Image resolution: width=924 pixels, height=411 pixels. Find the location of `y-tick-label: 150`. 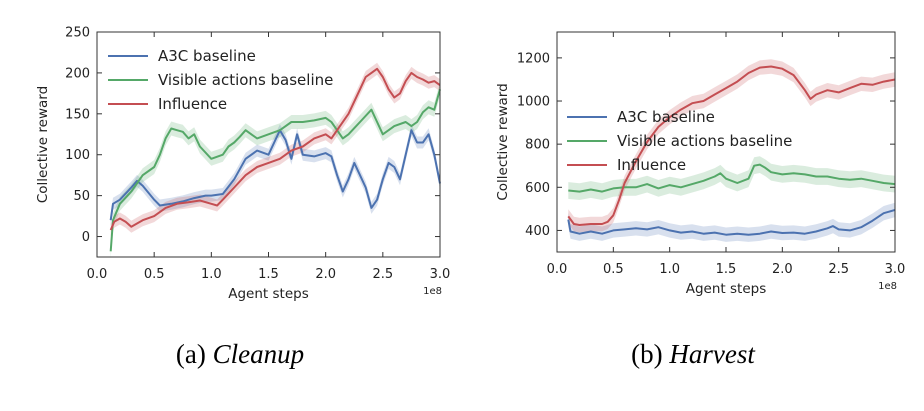

y-tick-label: 150 is located at coordinates (77, 114).